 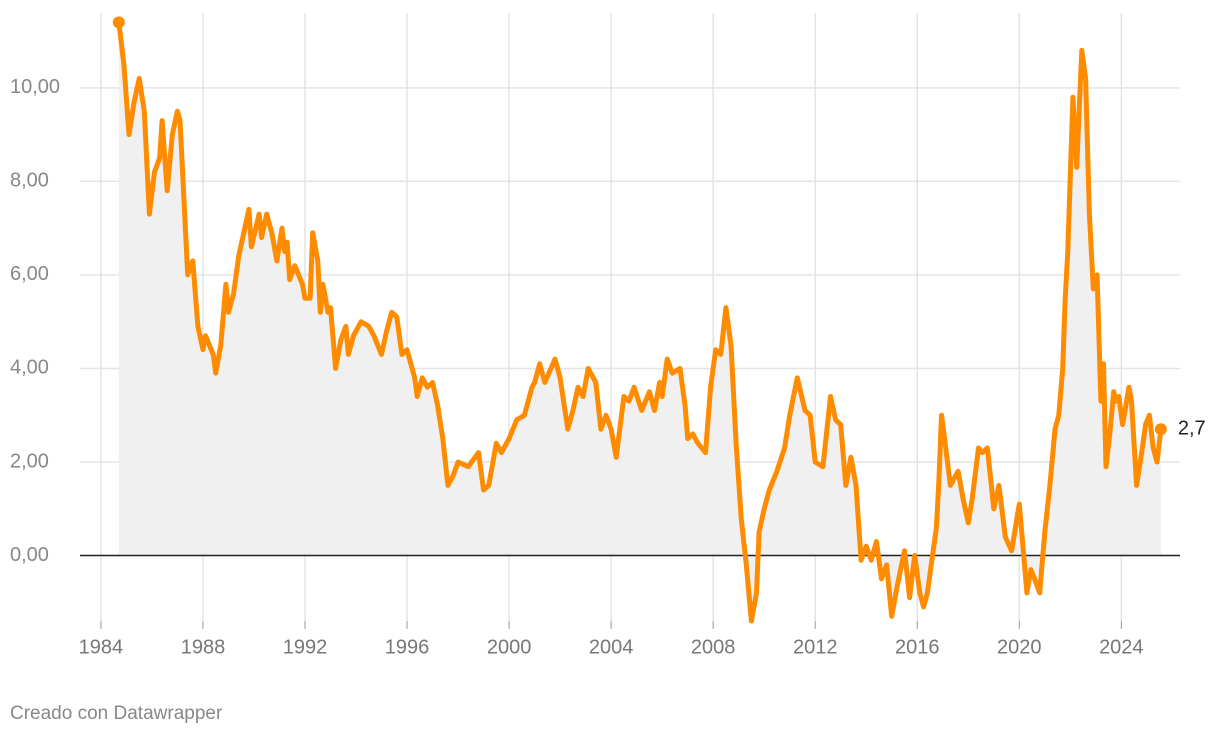 What do you see at coordinates (29, 555) in the screenshot?
I see `y-tick-label: 0,00` at bounding box center [29, 555].